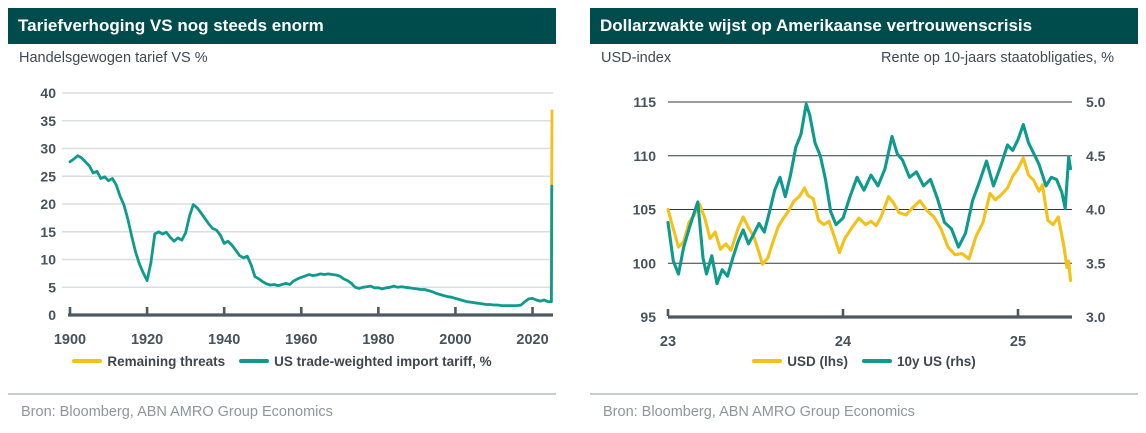 This screenshot has width=1146, height=433. What do you see at coordinates (48, 149) in the screenshot?
I see `svg-text: 30` at bounding box center [48, 149].